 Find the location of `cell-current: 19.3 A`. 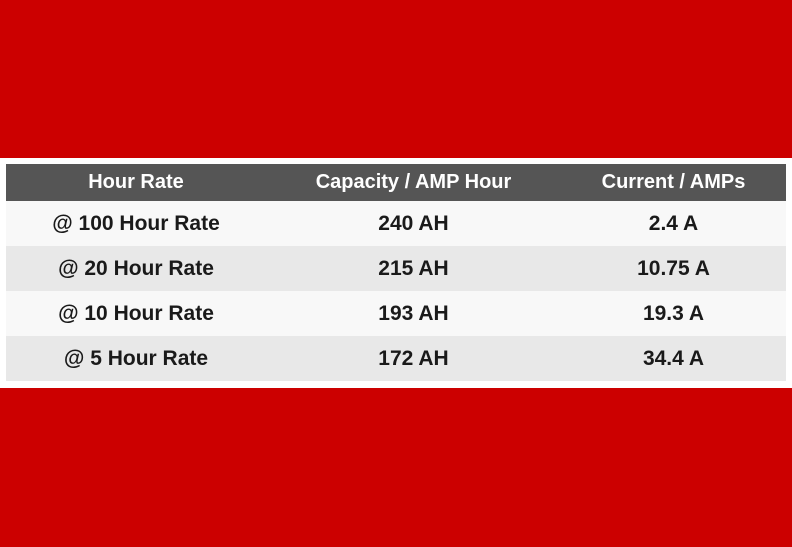

cell-current: 19.3 A is located at coordinates (673, 313).